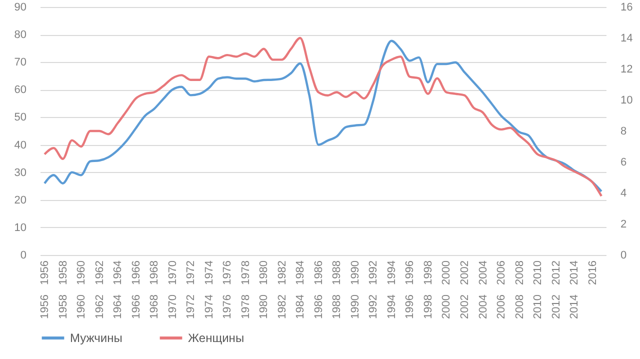 Image resolution: width=640 pixels, height=359 pixels. I want to click on x-tick-label: 1974, so click(209, 272).